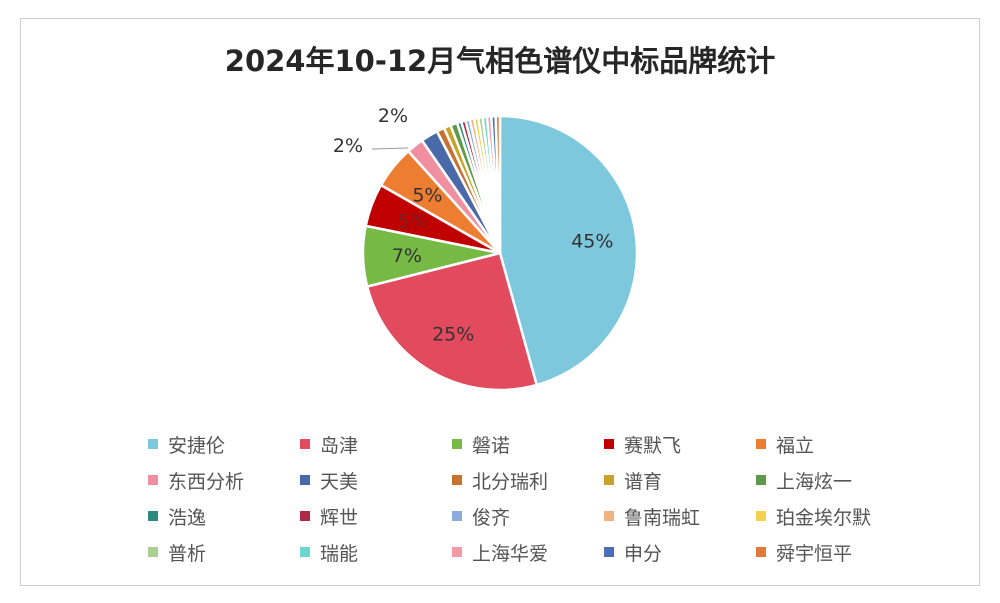 Image resolution: width=1000 pixels, height=603 pixels. I want to click on legend-label: 舜宇恒平, so click(814, 553).